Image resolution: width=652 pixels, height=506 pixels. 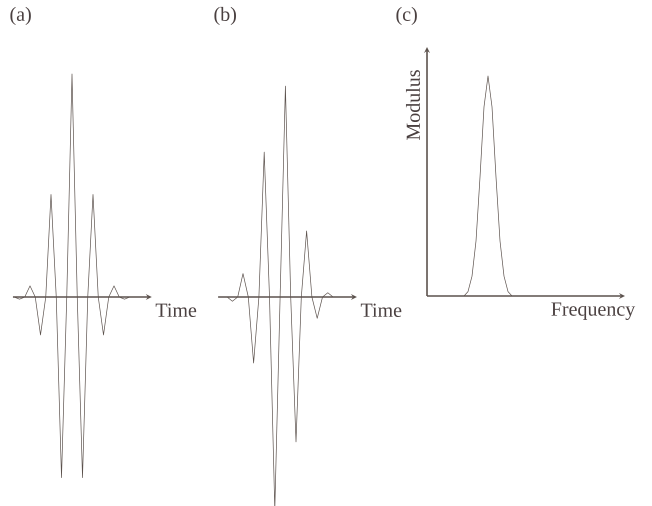 I want to click on chart-title: (a), so click(x=20, y=16).